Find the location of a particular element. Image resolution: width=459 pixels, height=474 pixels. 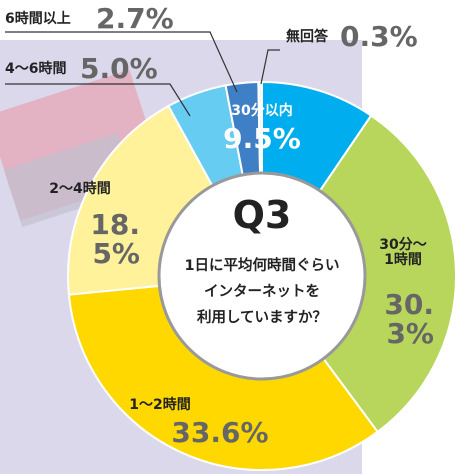

category-label: 30分～1時間 is located at coordinates (403, 252).